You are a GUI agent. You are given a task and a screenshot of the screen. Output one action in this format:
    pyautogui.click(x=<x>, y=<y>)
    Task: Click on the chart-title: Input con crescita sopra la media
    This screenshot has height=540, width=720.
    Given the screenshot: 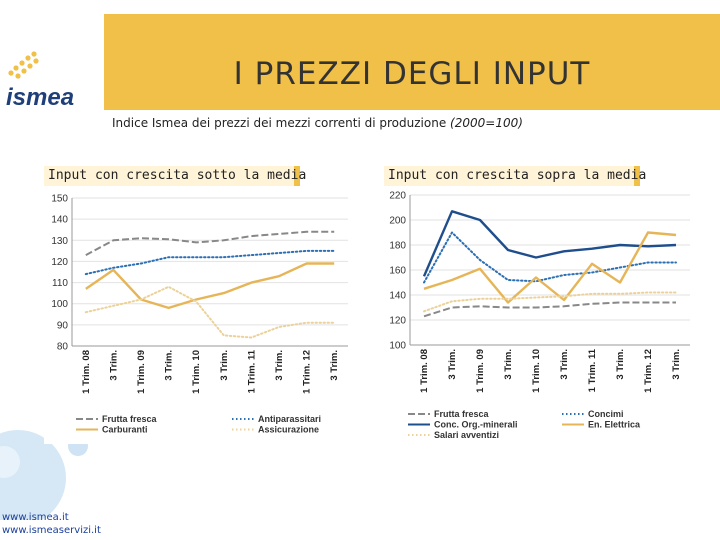 What is the action you would take?
    pyautogui.click(x=515, y=176)
    